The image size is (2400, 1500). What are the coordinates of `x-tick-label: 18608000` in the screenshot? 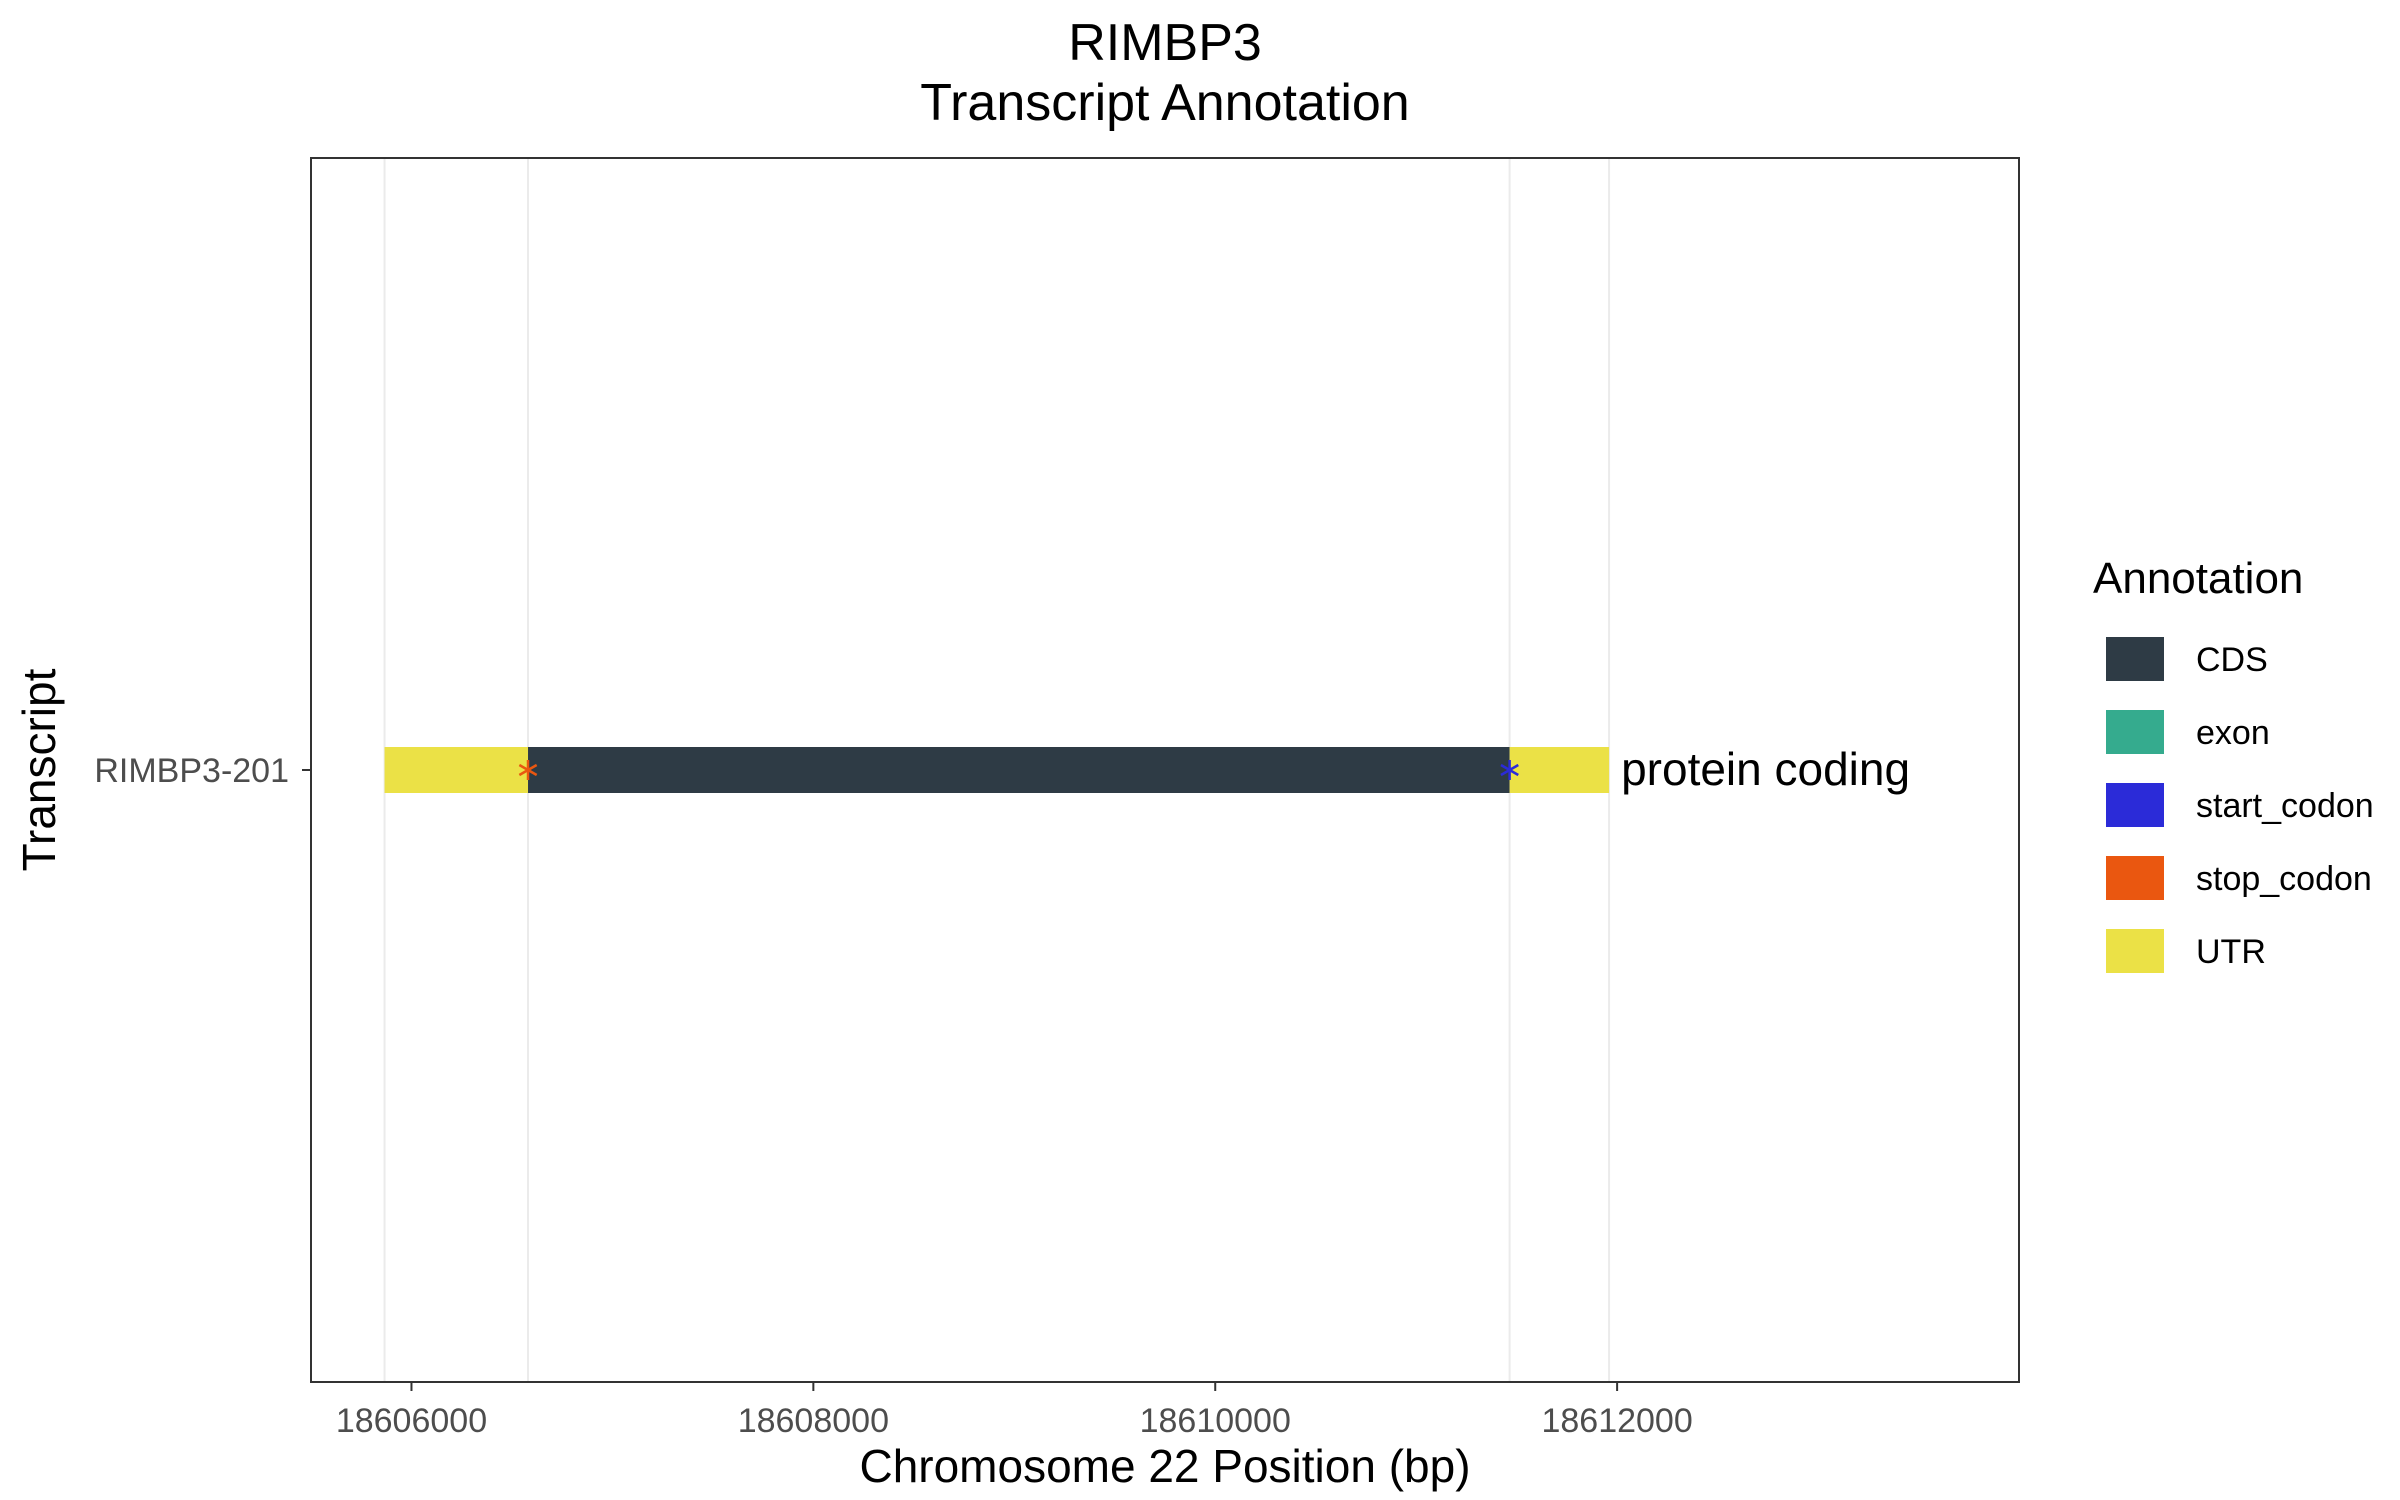 It's located at (813, 1421).